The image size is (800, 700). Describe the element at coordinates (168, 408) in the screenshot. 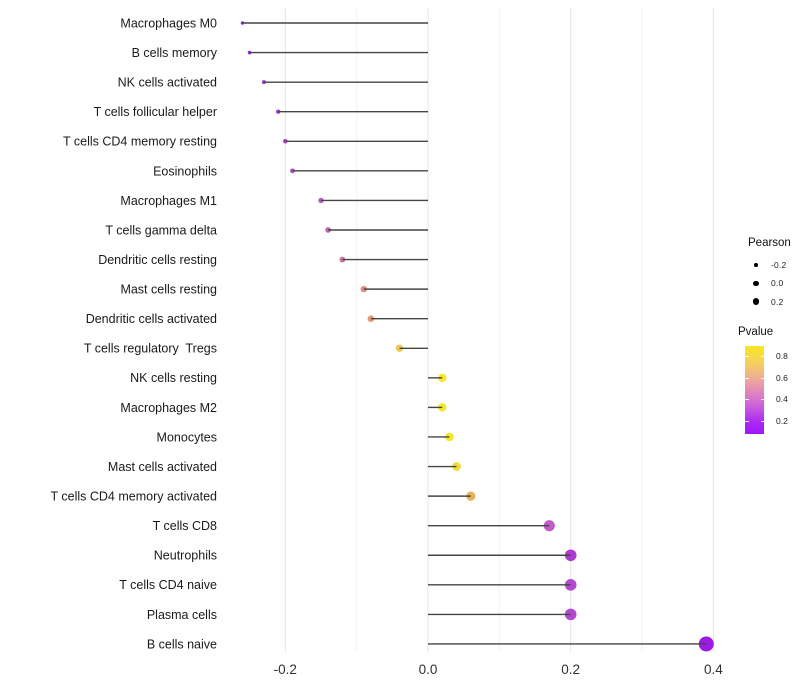

I see `category-label: Macrophages M2` at that location.